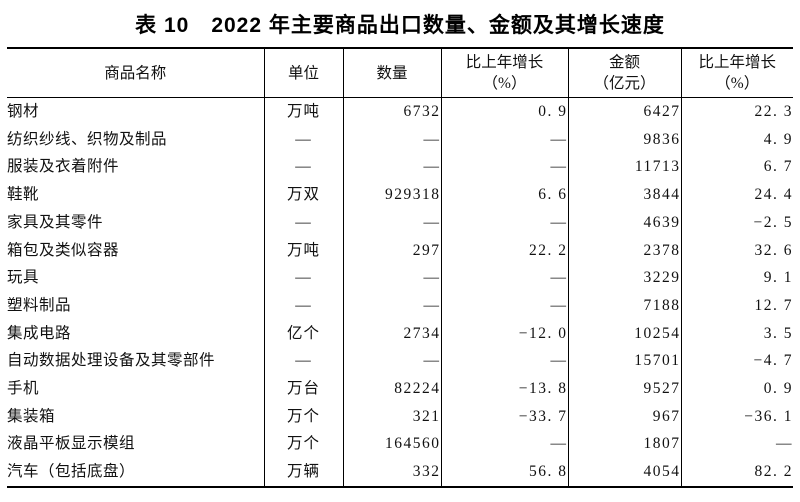 This screenshot has height=502, width=800. Describe the element at coordinates (736, 195) in the screenshot. I see `cell-amount-growth: 24. 4` at that location.